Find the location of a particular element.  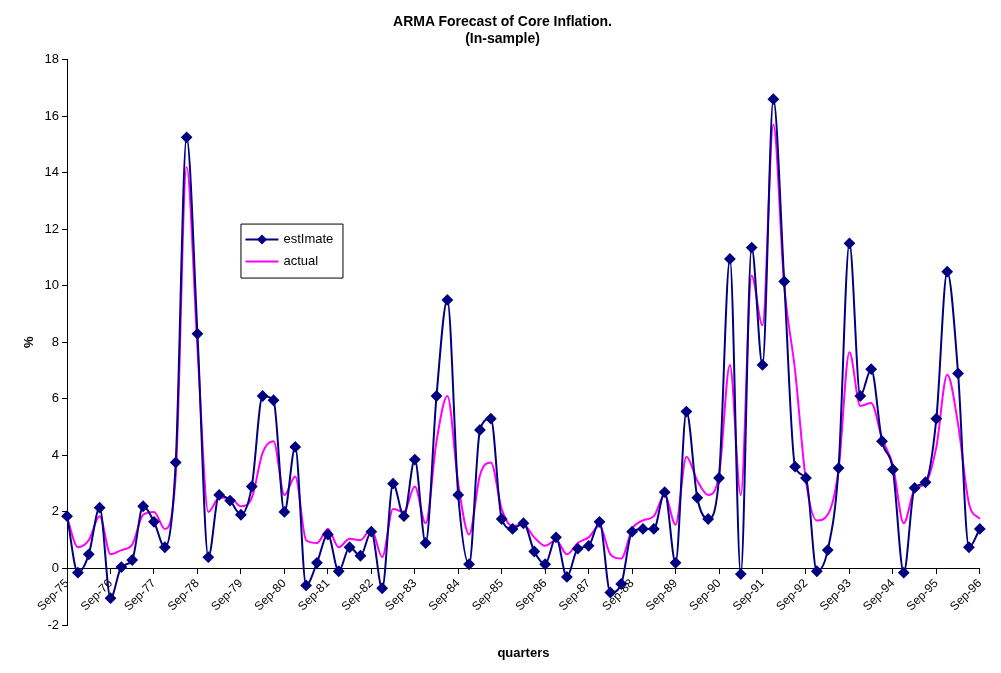

y-tick-label: 0 is located at coordinates (55, 568).